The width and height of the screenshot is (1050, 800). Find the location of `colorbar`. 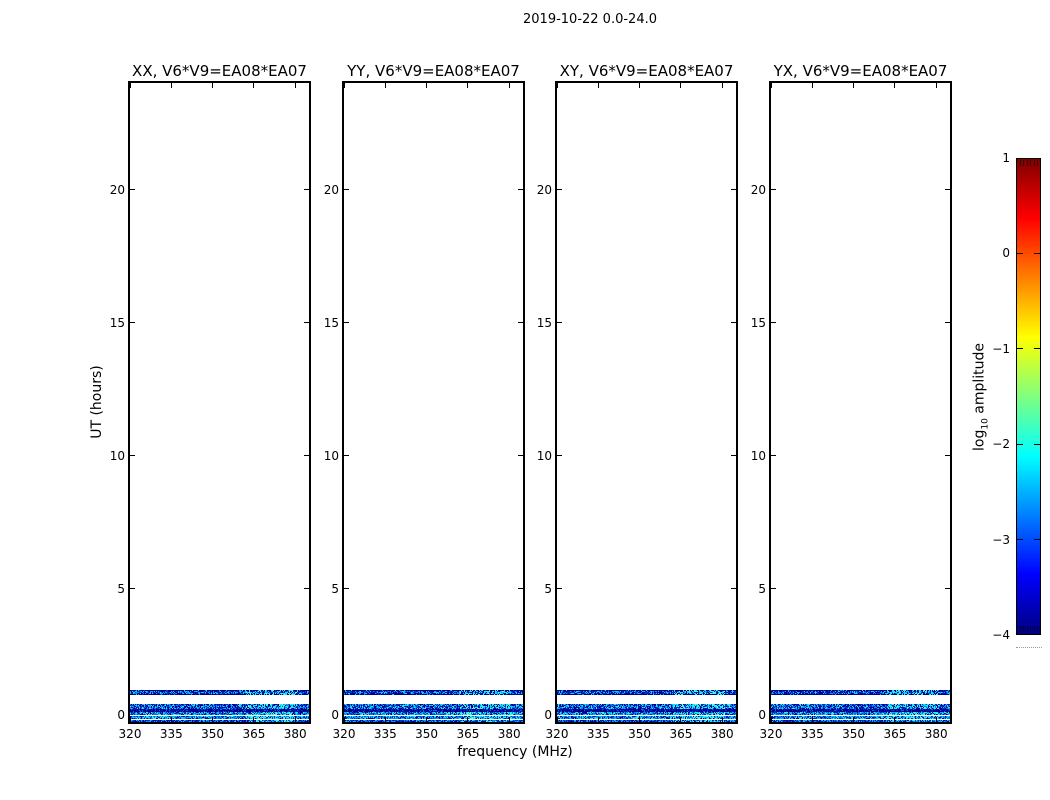

colorbar is located at coordinates (1028, 396).